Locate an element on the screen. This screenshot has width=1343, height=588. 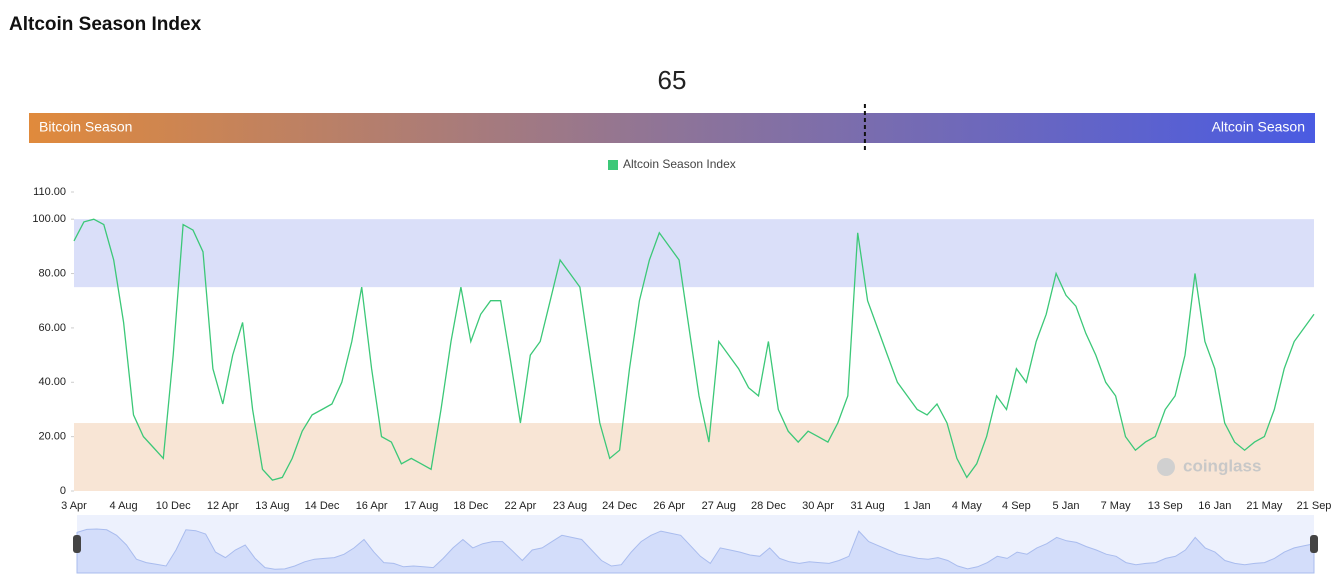
x-tick-label: 12 Apr is located at coordinates (223, 506).